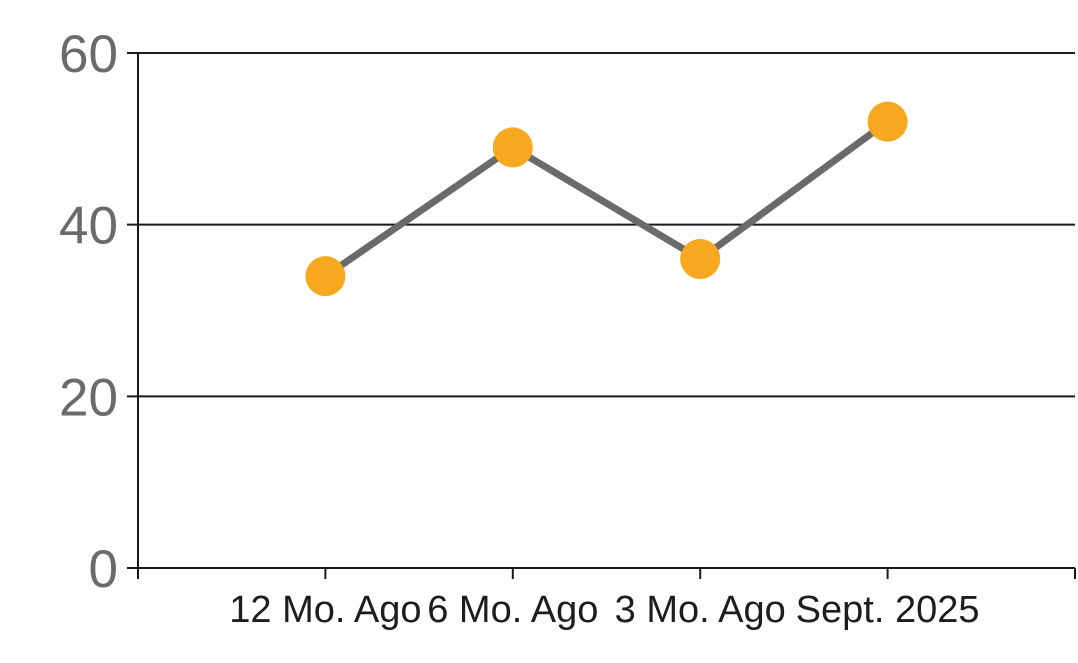  I want to click on y-tick-label: 0, so click(103, 569).